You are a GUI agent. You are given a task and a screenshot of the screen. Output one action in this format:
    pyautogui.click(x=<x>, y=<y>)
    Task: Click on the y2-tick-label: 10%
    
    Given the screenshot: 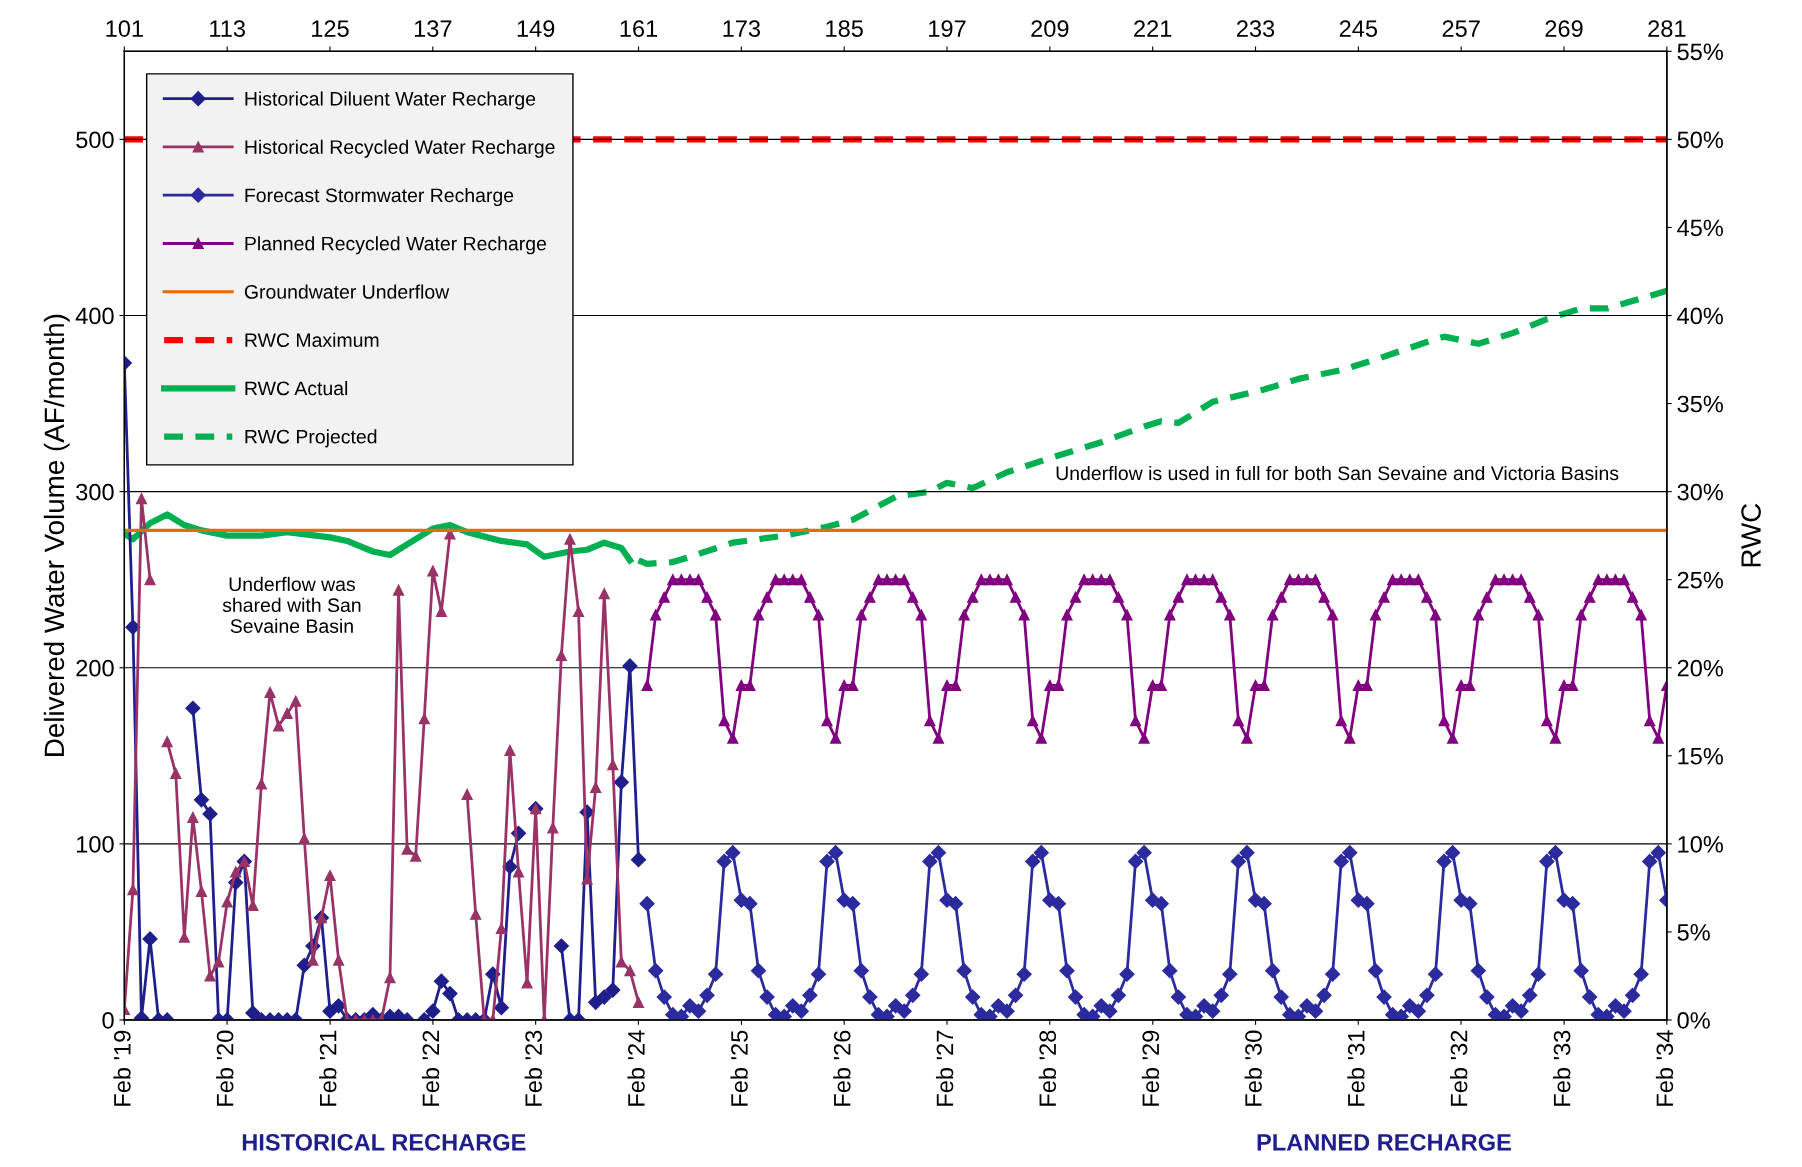 What is the action you would take?
    pyautogui.click(x=1700, y=844)
    